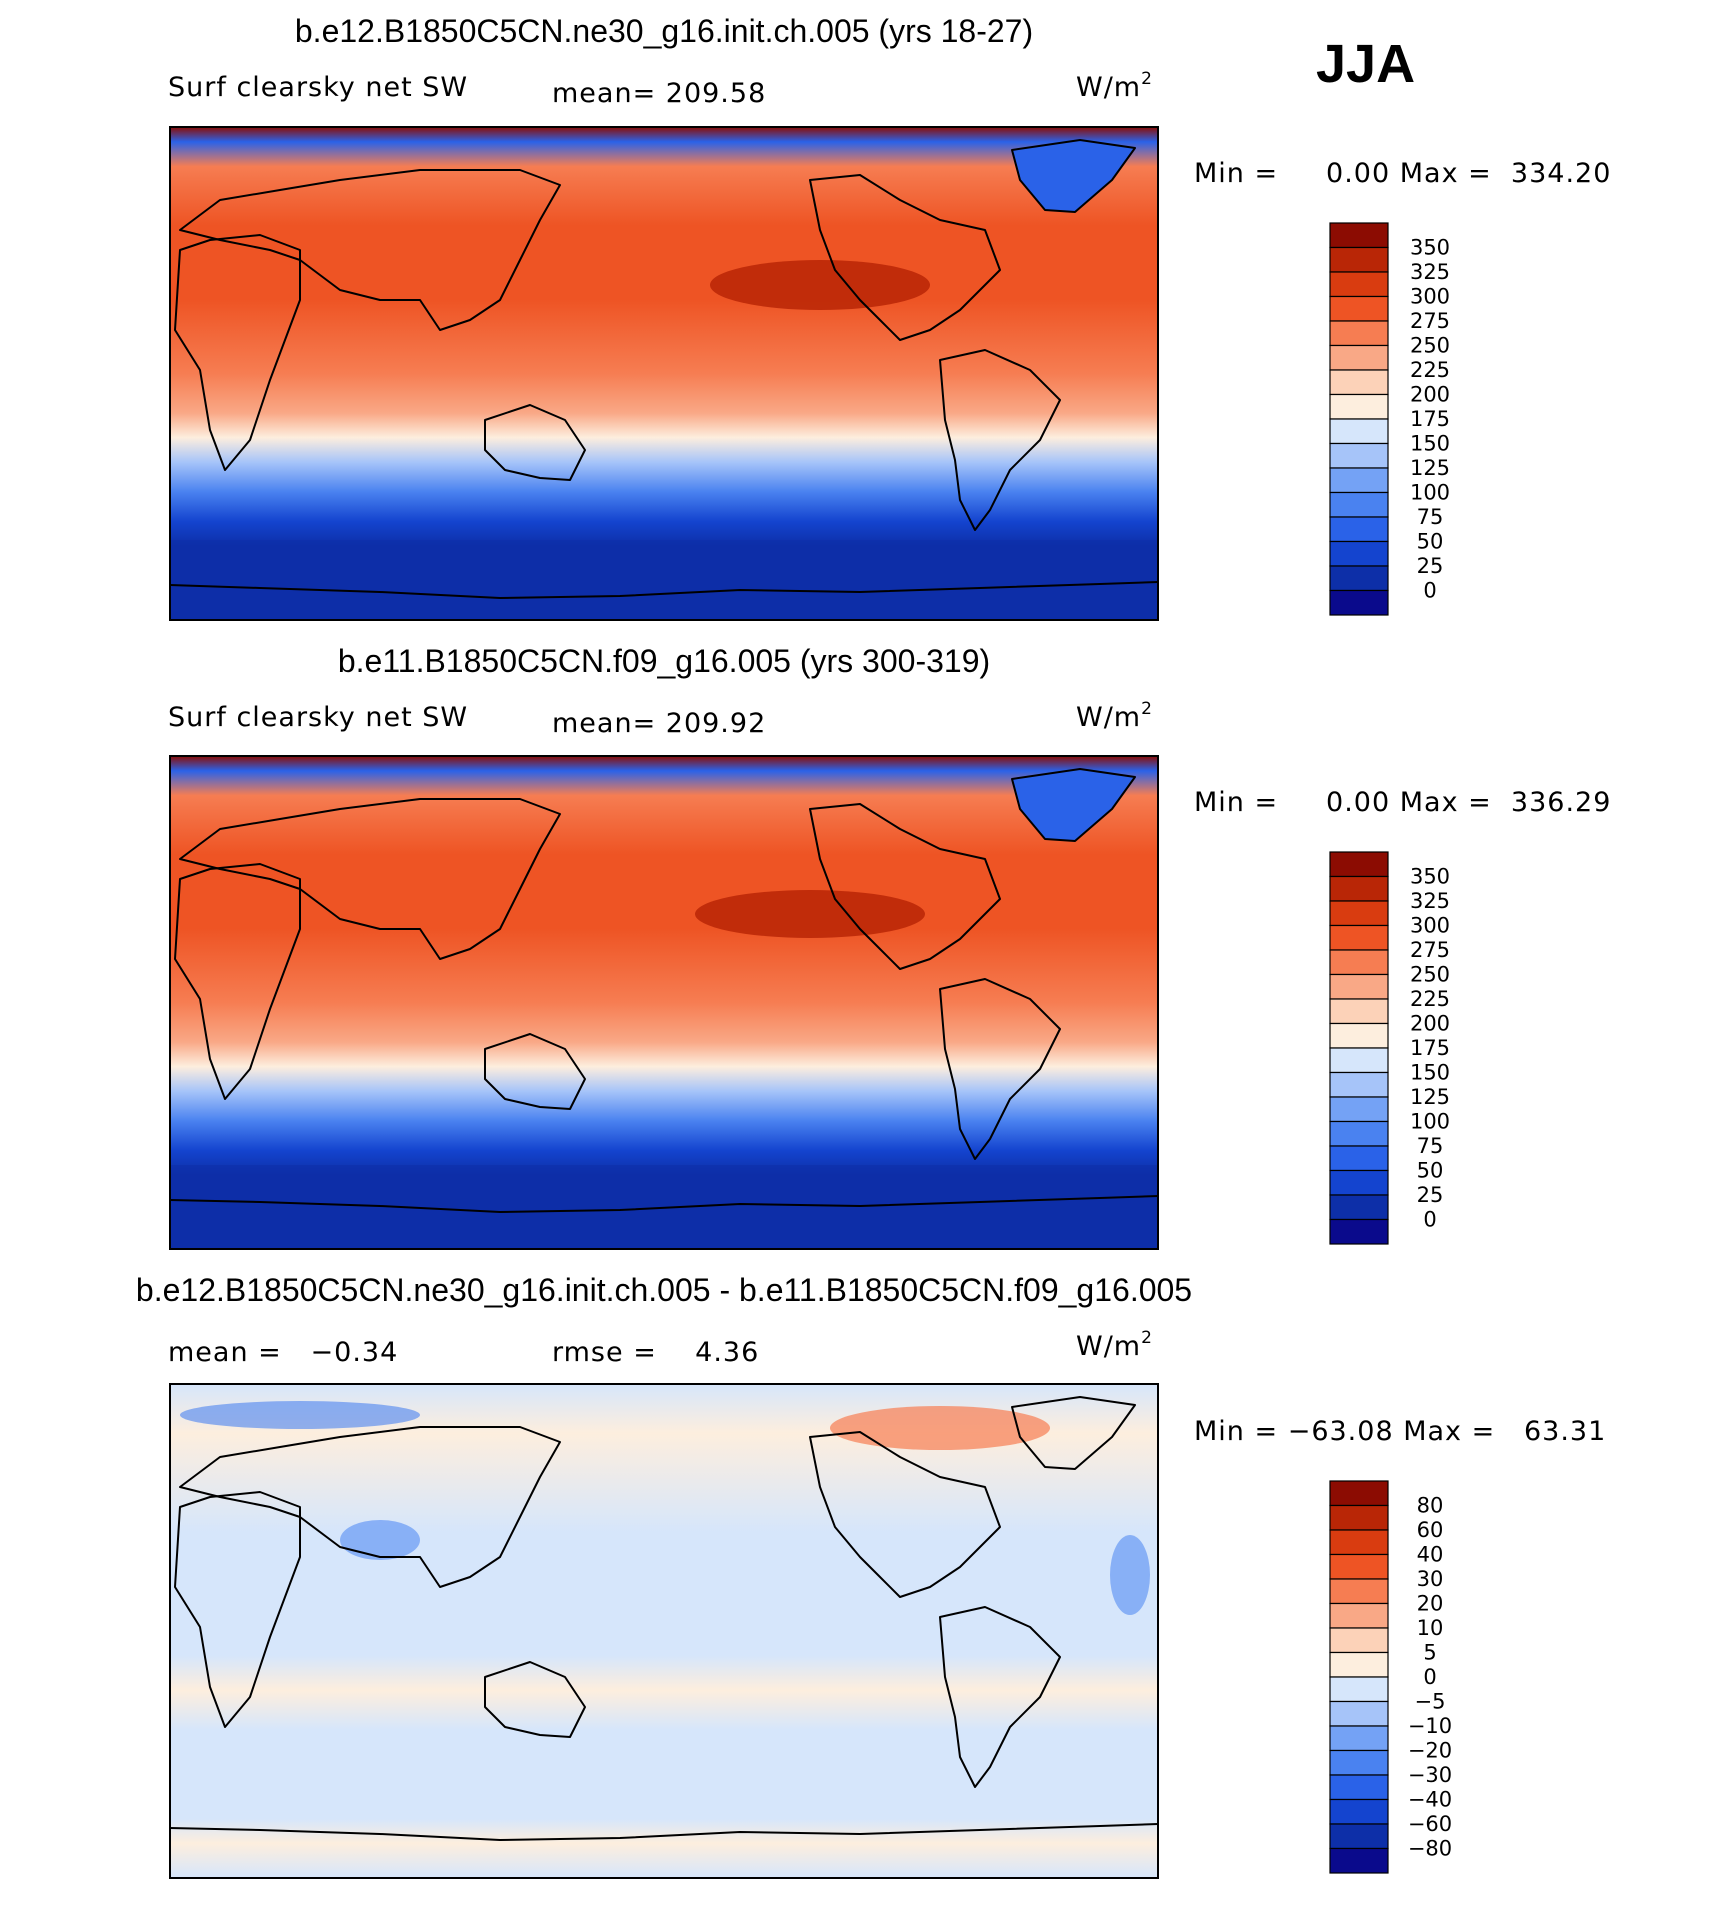 The image size is (1710, 1913). I want to click on colorbar-tick-label: 25, so click(1430, 1195).